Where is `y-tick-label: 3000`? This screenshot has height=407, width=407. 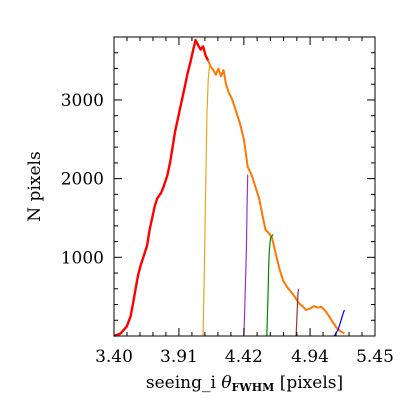
y-tick-label: 3000 is located at coordinates (82, 101).